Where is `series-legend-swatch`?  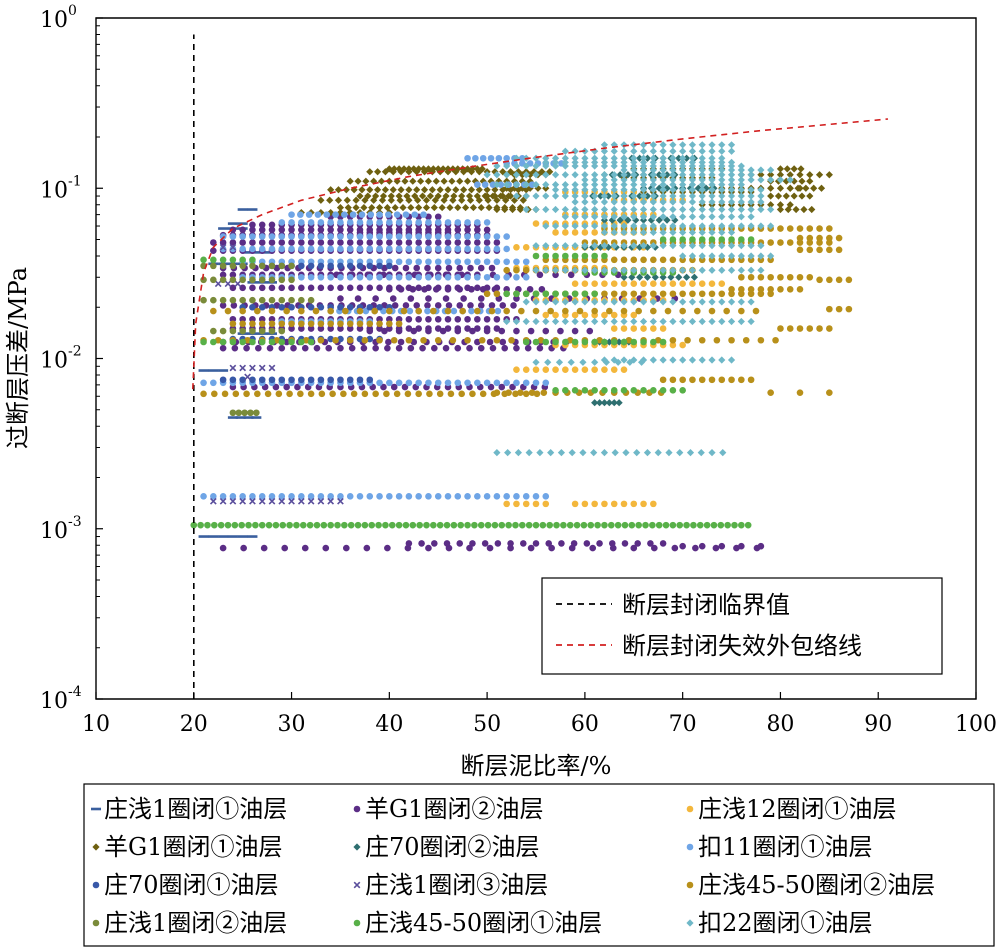
series-legend-swatch is located at coordinates (690, 809).